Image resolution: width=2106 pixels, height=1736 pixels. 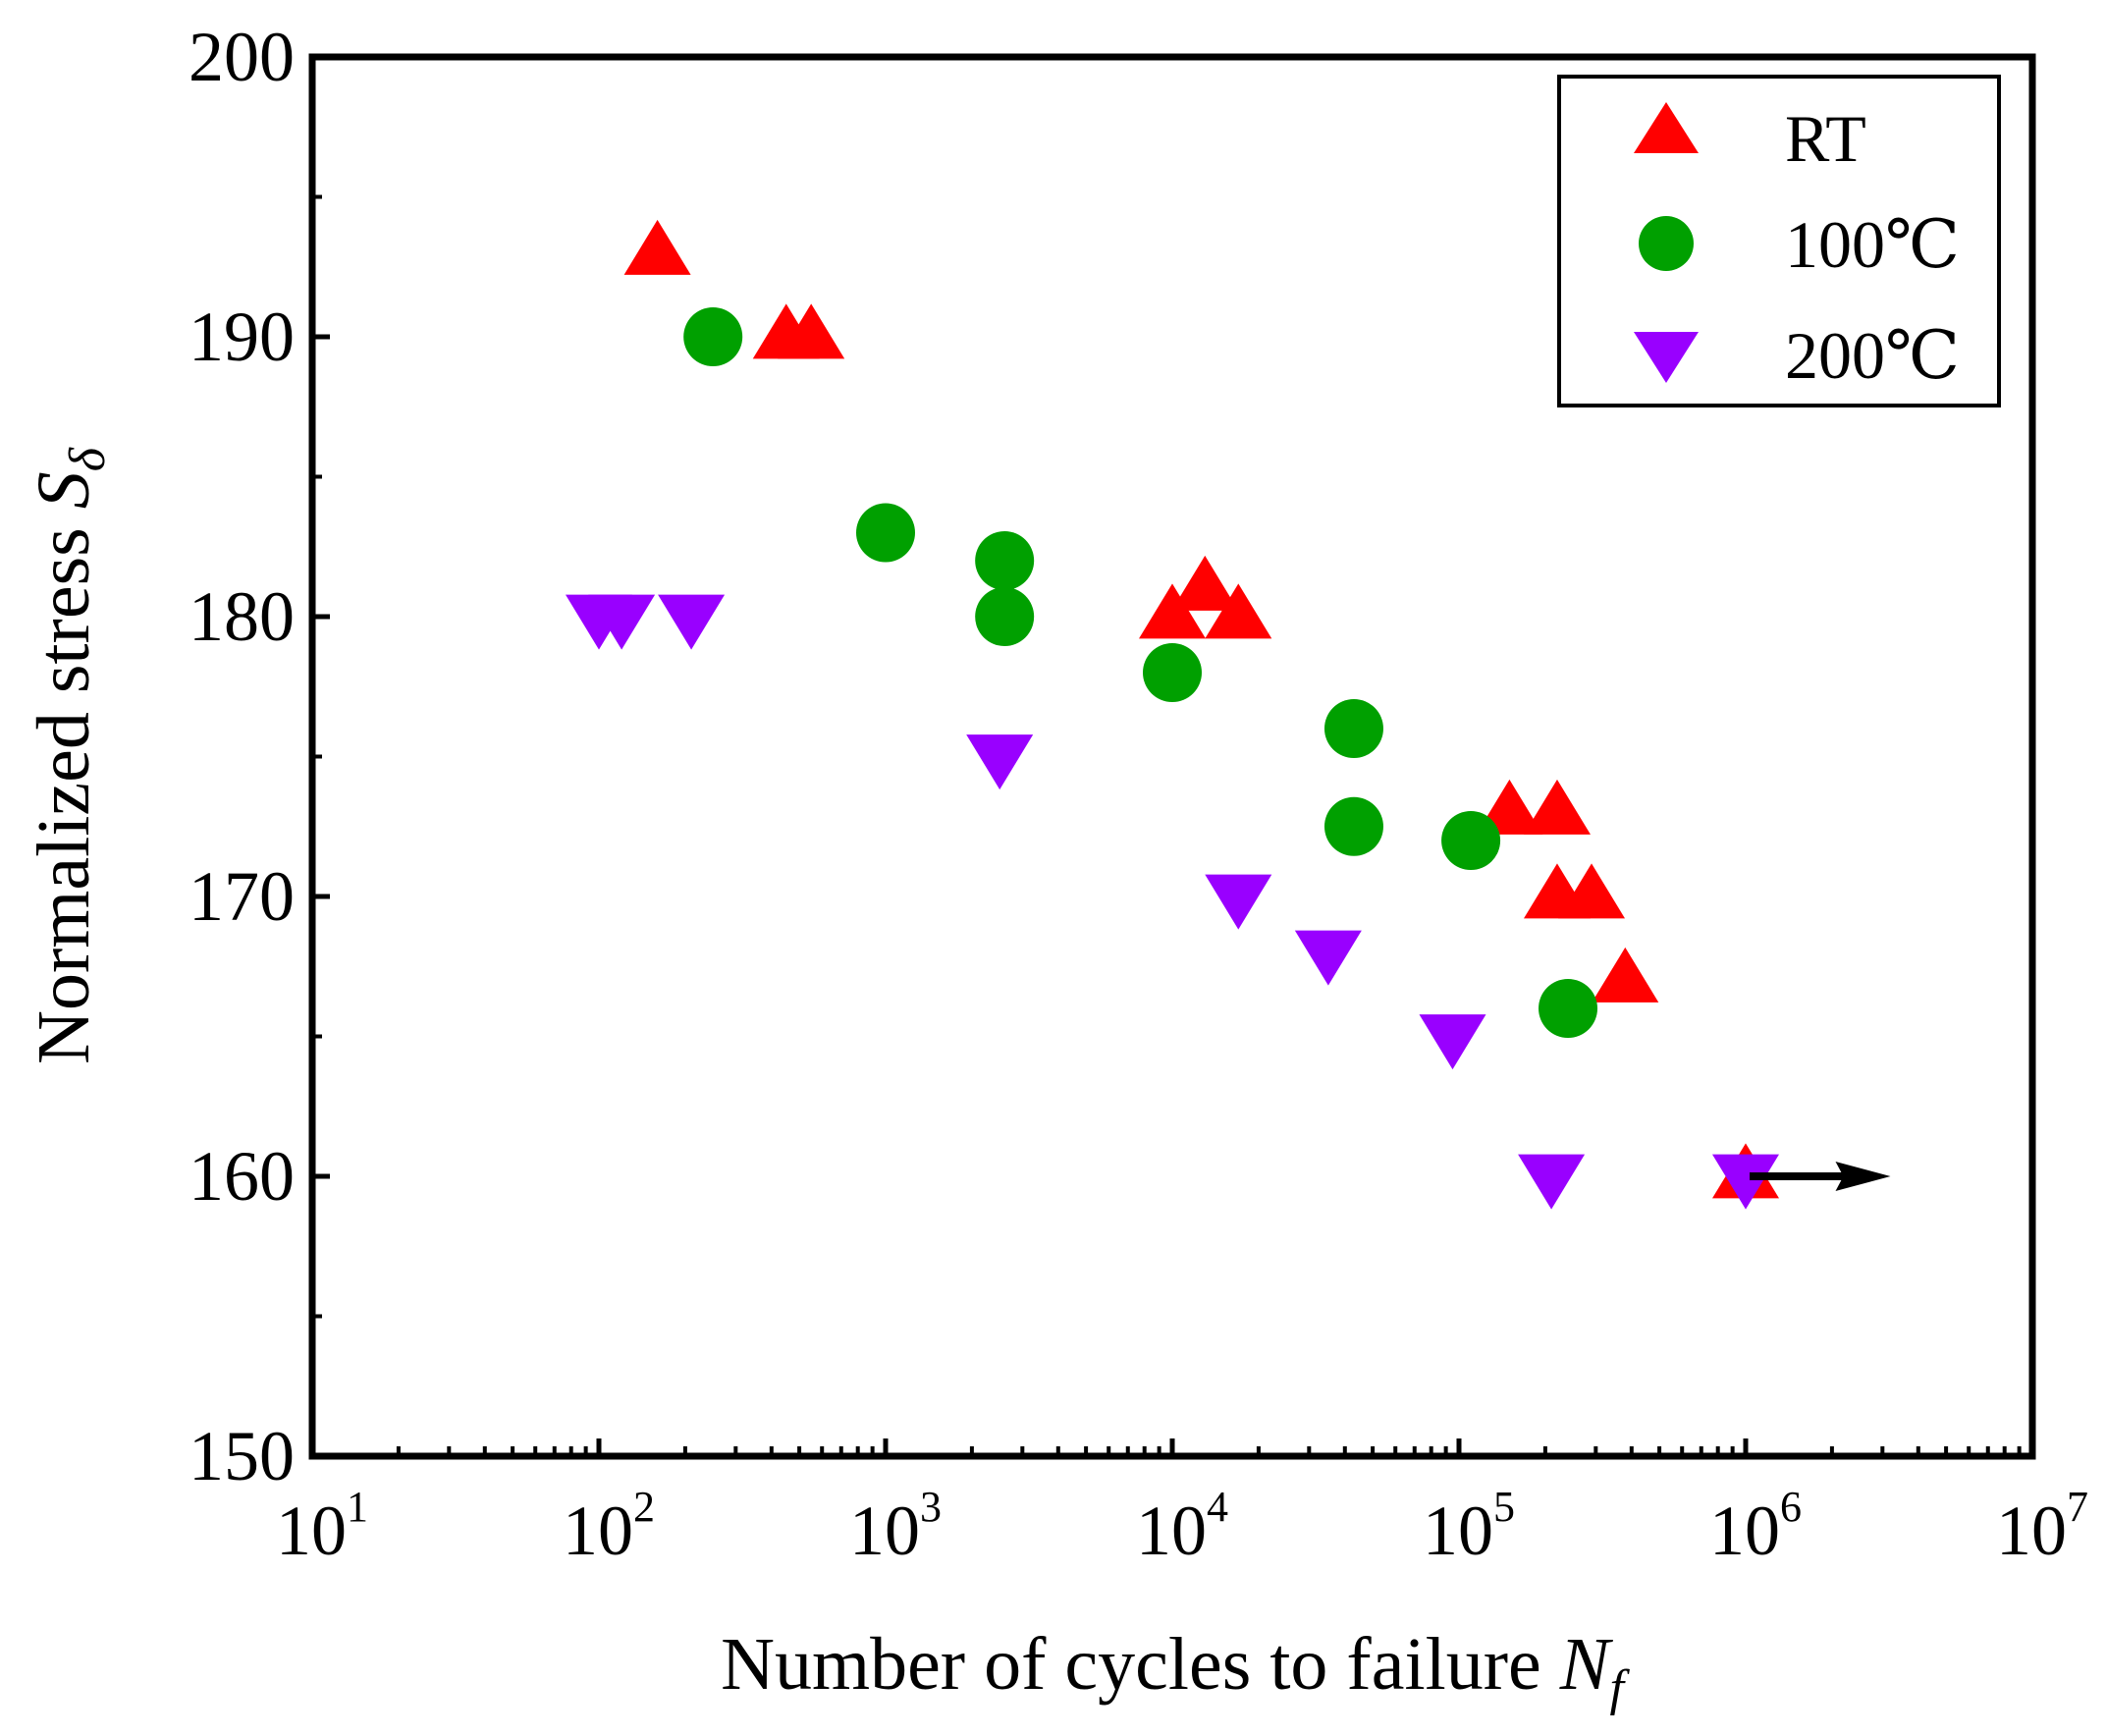 I want to click on marker-series2-point5, so click(x=1328, y=958).